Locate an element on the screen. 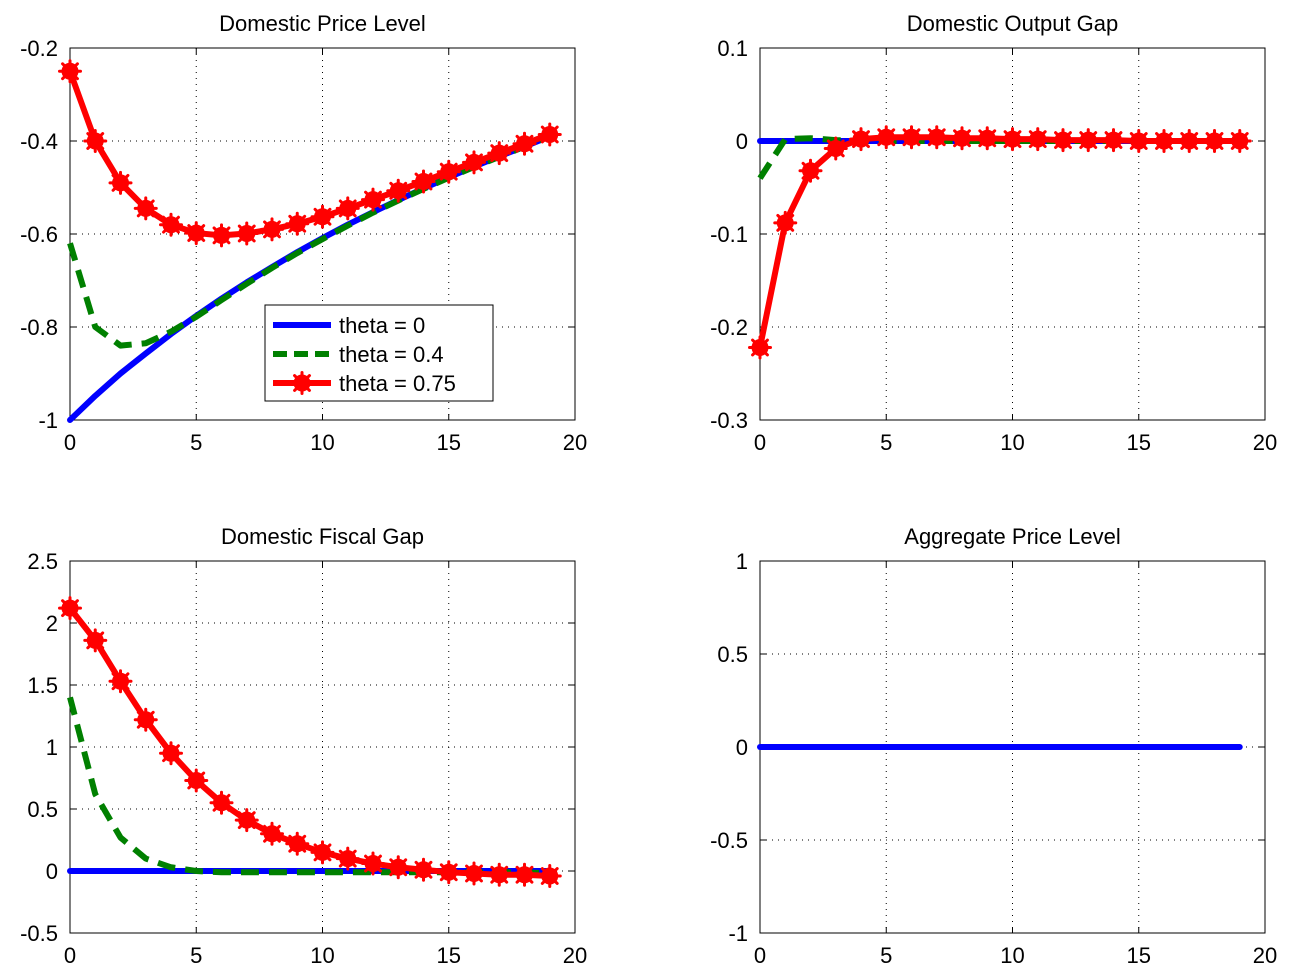 This screenshot has height=967, width=1296. chart-title: Domestic Fiscal Gap is located at coordinates (322, 536).